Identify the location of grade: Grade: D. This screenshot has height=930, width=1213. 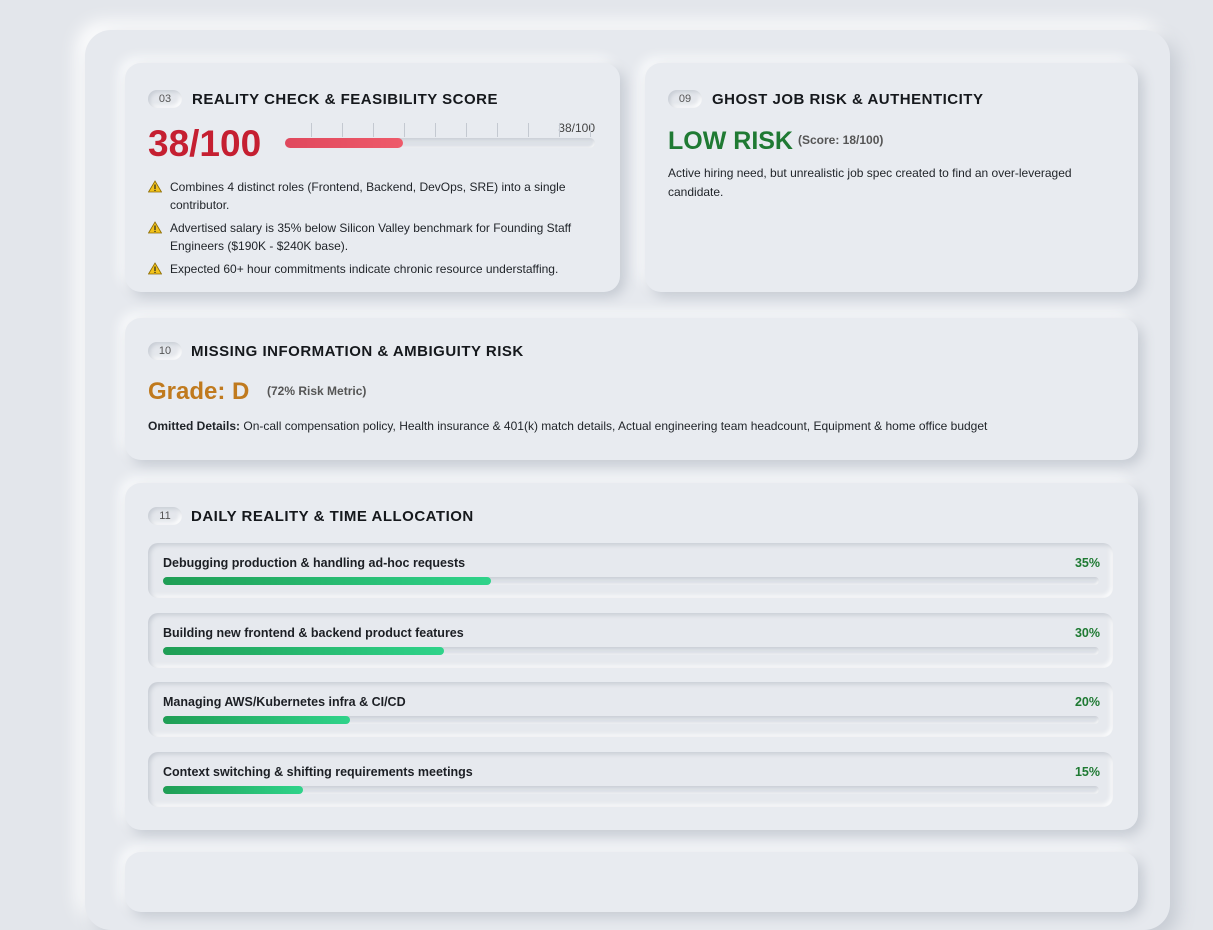
(199, 391).